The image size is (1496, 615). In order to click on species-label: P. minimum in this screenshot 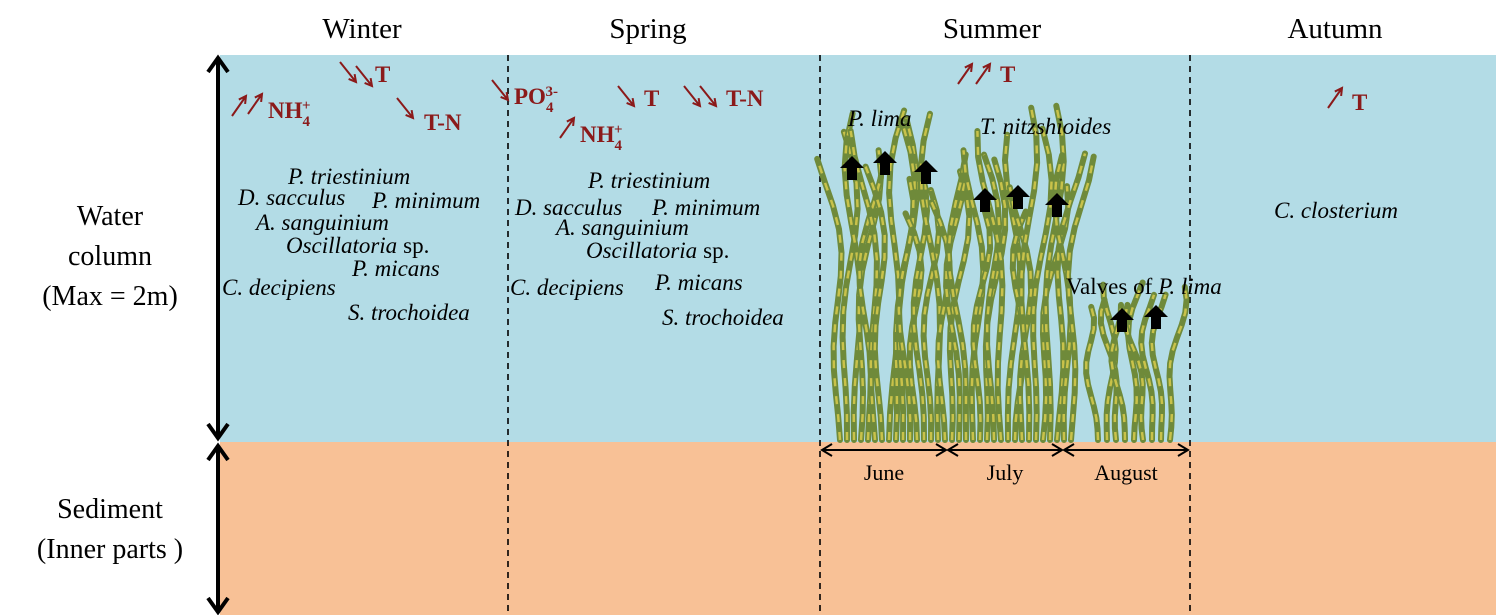, I will do `click(425, 200)`.